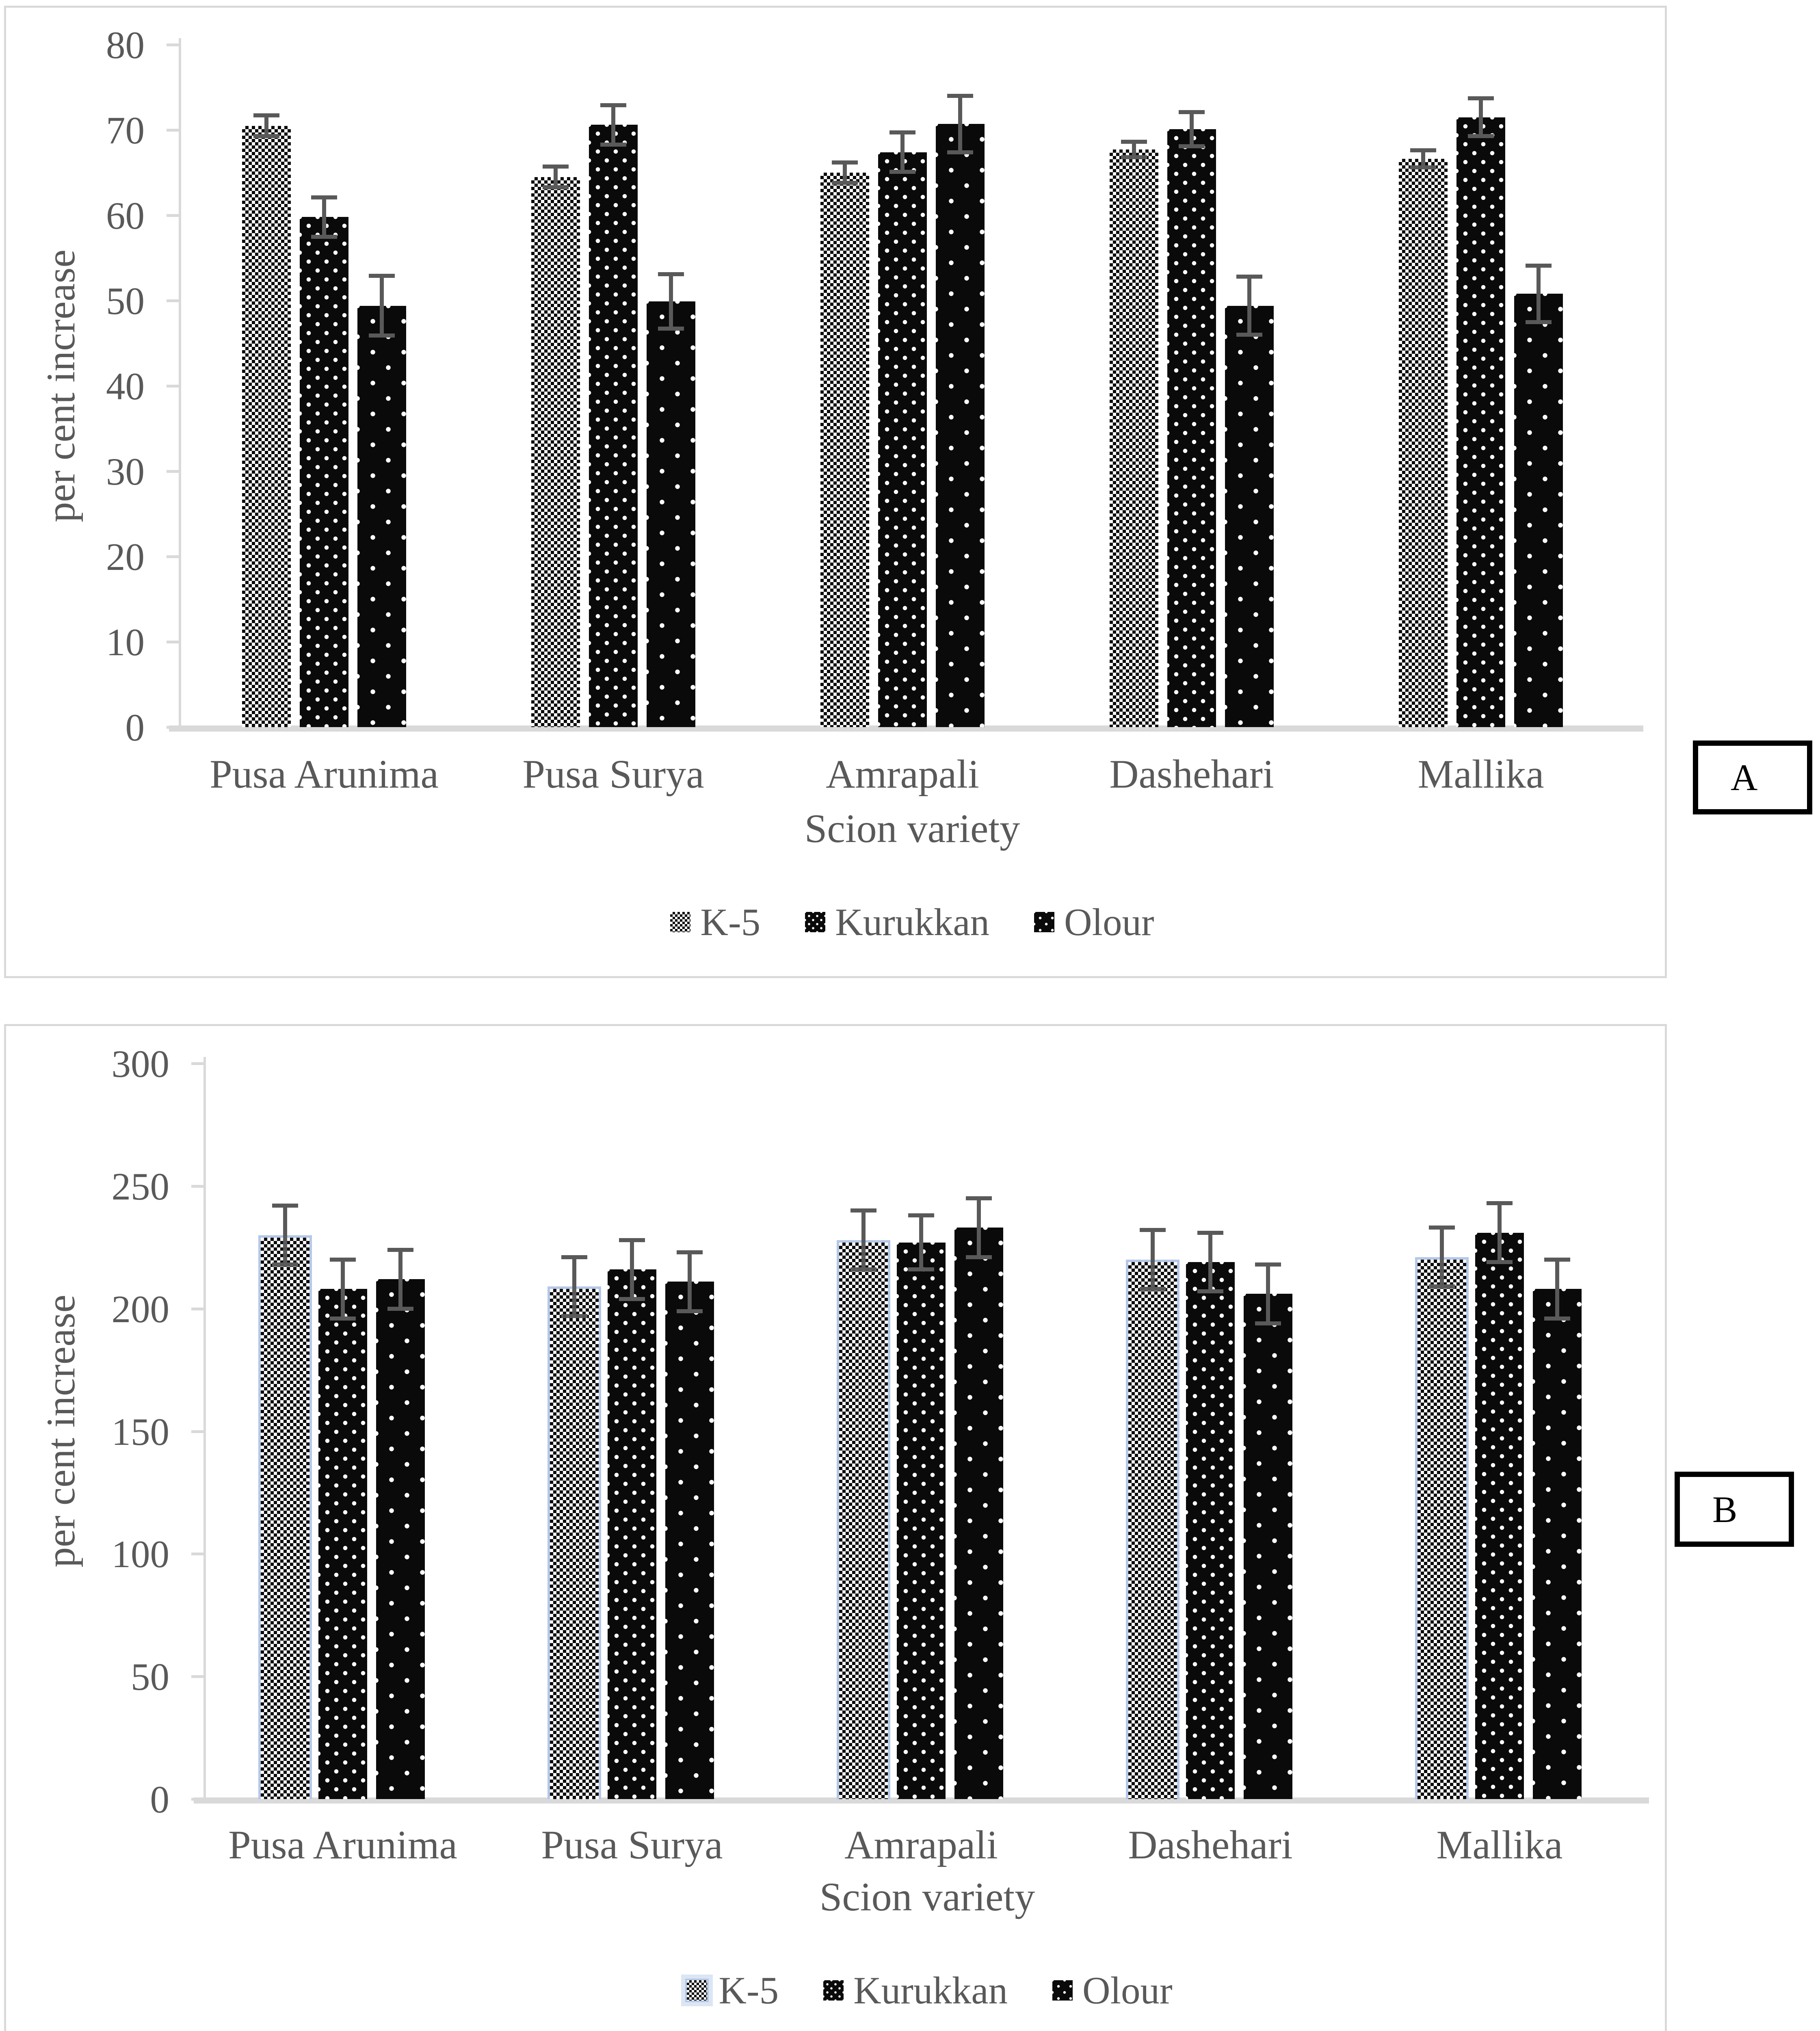 This screenshot has height=2031, width=1820. Describe the element at coordinates (150, 1677) in the screenshot. I see `y-tick-label: 50` at that location.